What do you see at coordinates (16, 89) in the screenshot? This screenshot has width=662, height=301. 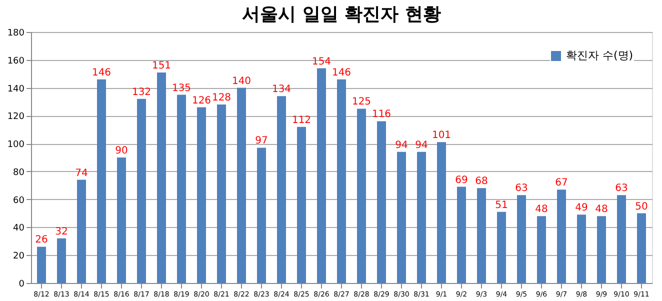 I see `y-tick-label: 140` at bounding box center [16, 89].